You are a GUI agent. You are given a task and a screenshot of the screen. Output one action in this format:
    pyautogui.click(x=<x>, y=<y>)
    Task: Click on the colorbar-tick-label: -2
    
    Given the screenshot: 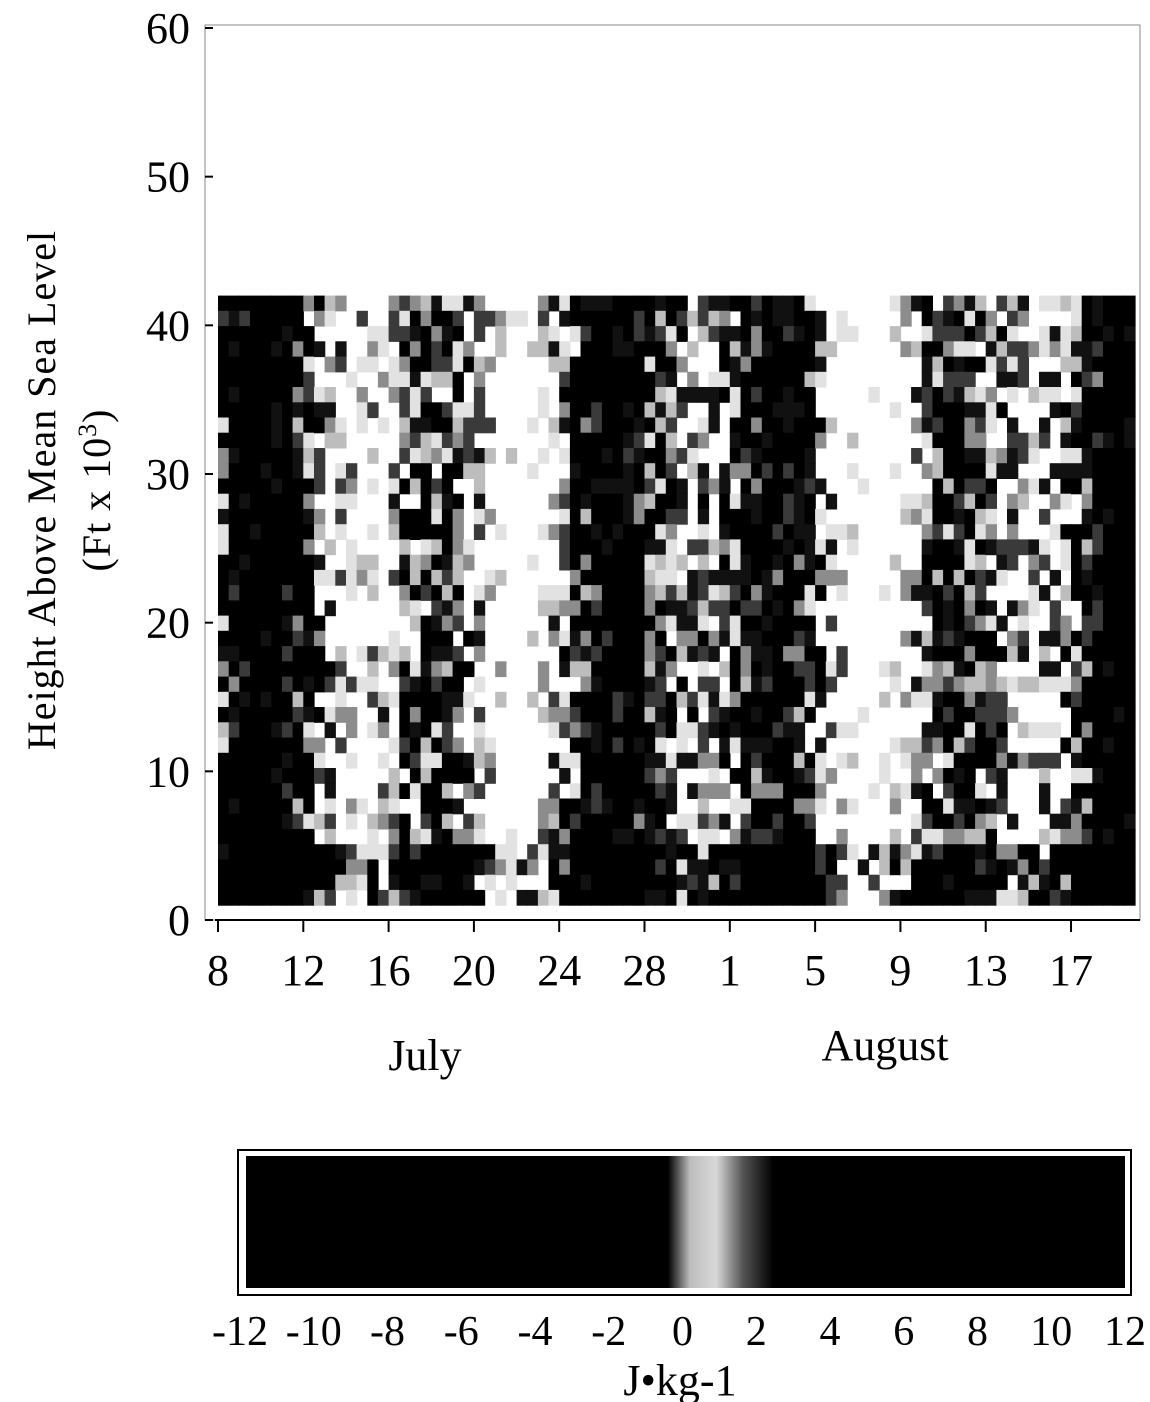 What is the action you would take?
    pyautogui.click(x=608, y=1332)
    